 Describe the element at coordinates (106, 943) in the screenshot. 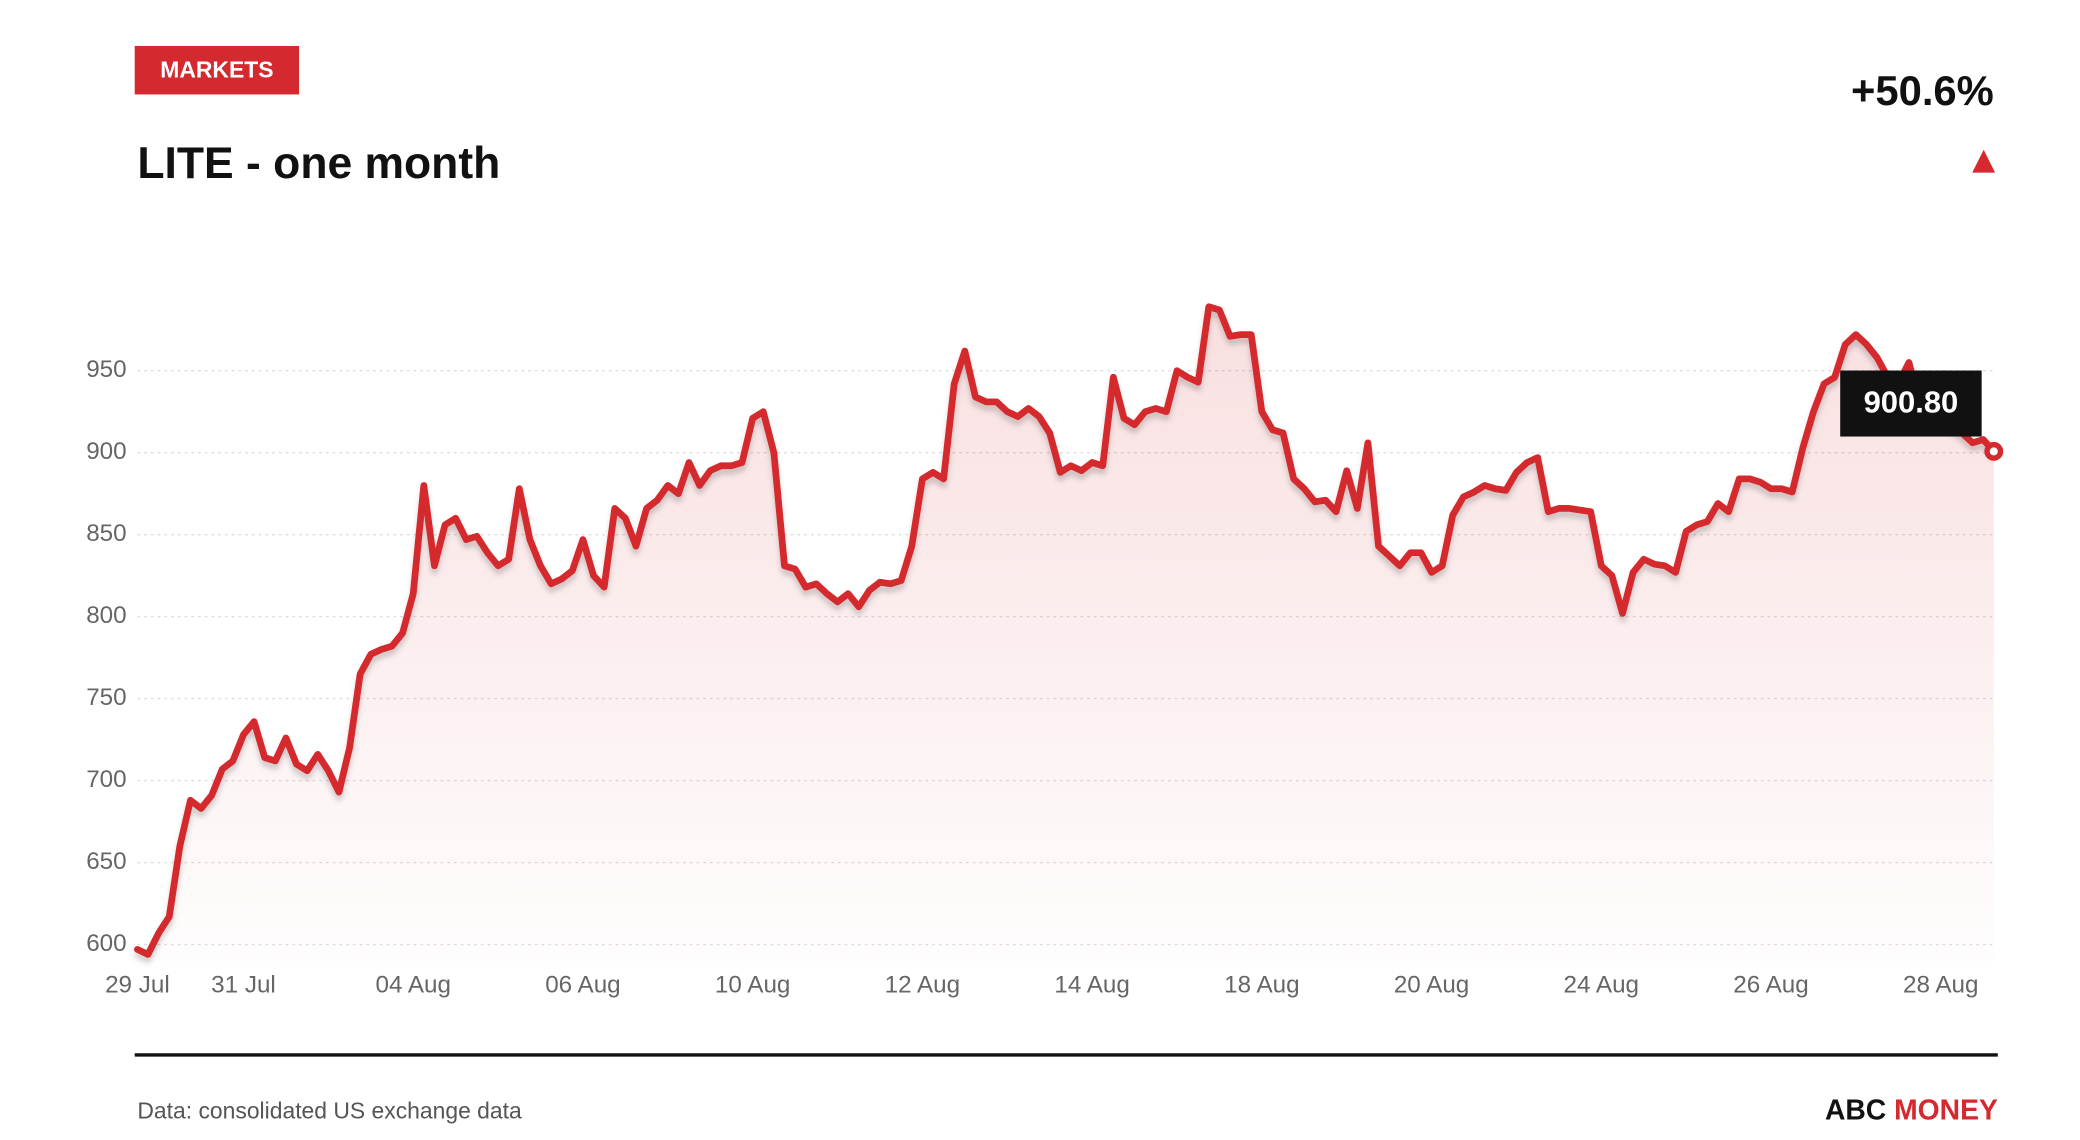

I see `y-tick-label: 600` at that location.